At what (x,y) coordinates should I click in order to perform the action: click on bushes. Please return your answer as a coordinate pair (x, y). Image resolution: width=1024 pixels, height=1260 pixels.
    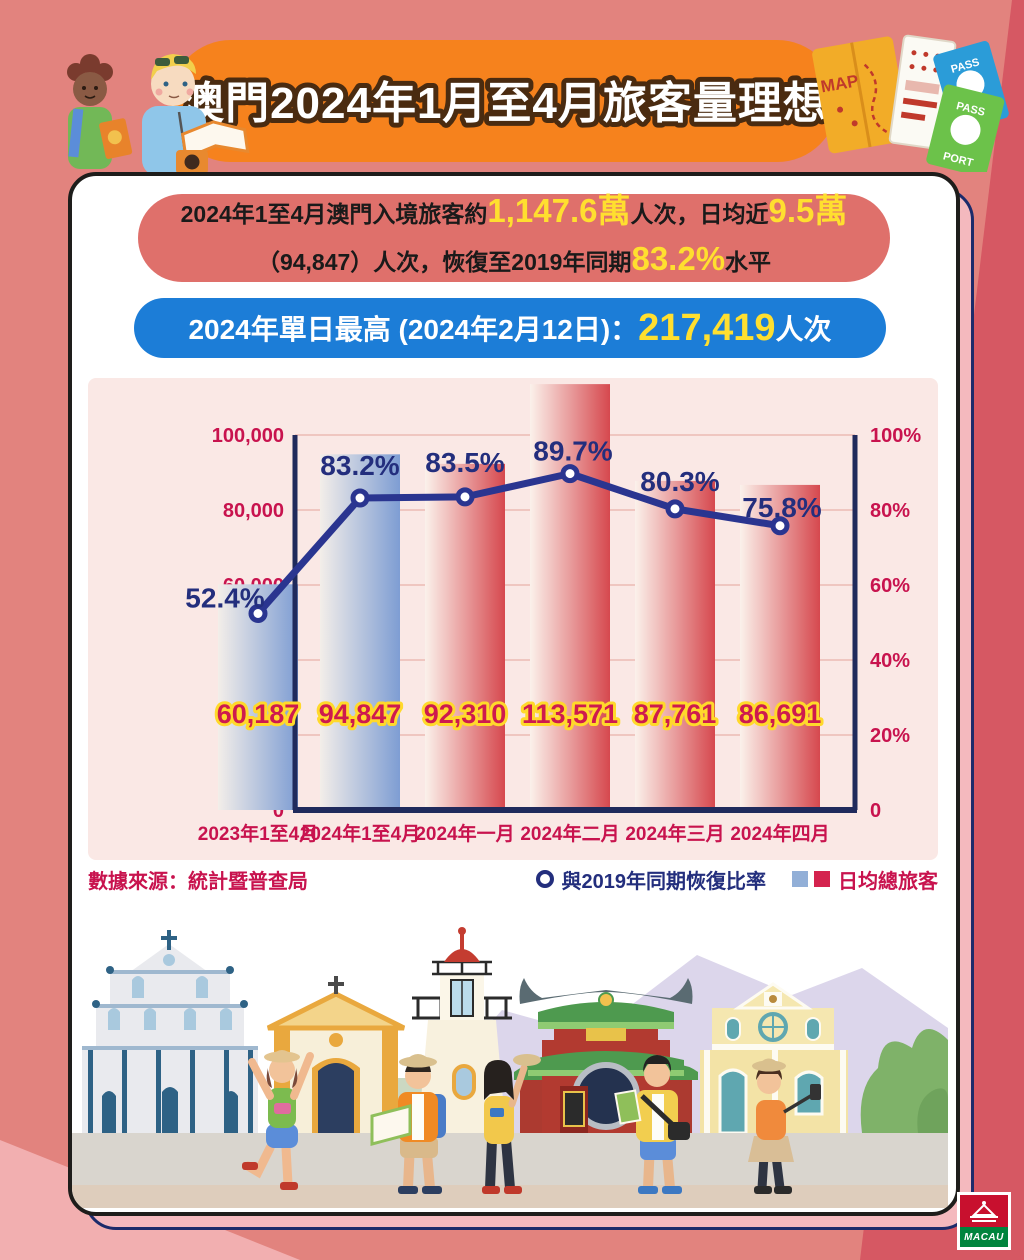
    Looking at the image, I should click on (904, 1081).